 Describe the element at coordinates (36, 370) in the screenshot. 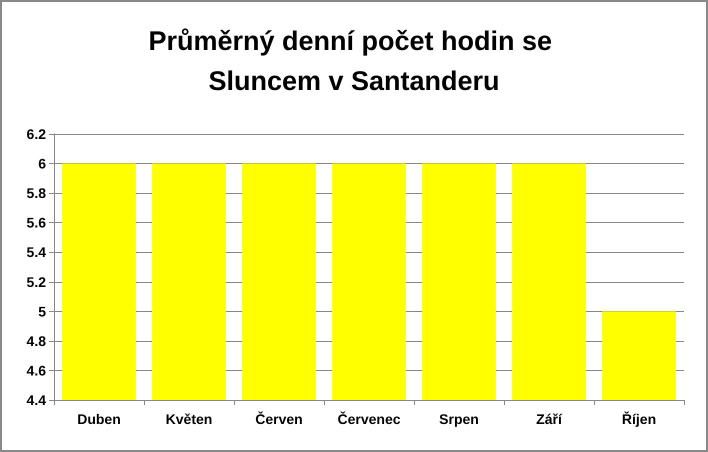

I see `y-tick-label: 4.6` at that location.